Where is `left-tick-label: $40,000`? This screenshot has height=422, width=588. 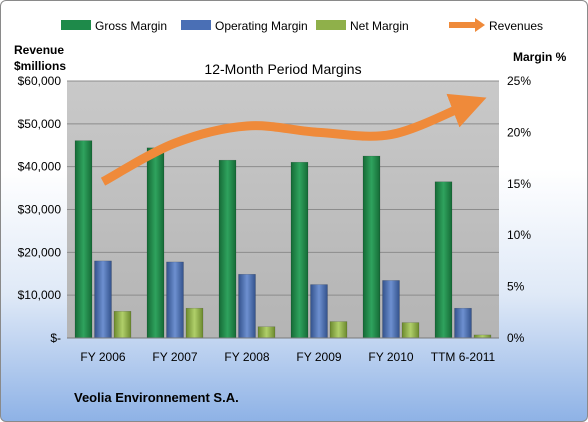 left-tick-label: $40,000 is located at coordinates (40, 167).